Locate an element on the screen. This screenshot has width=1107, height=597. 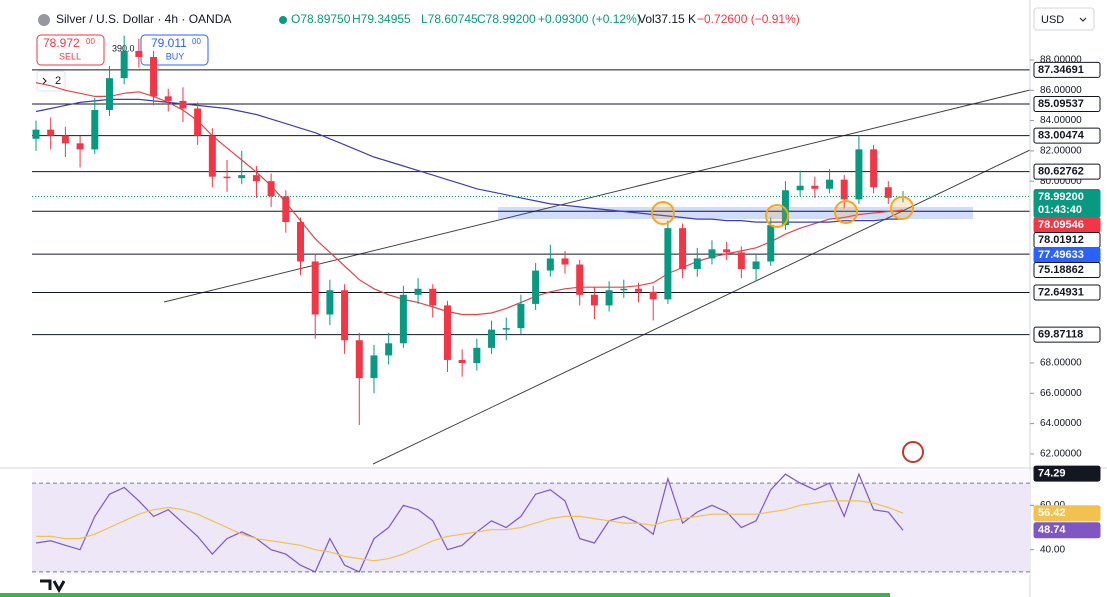
flag-icon is located at coordinates (913, 452).